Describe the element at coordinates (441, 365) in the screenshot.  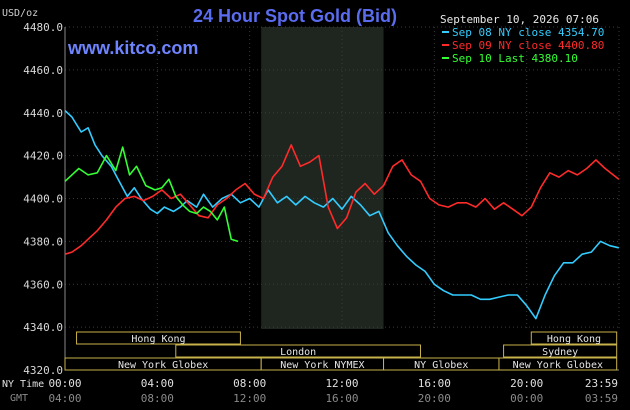
I see `session-label: NY Globex` at that location.